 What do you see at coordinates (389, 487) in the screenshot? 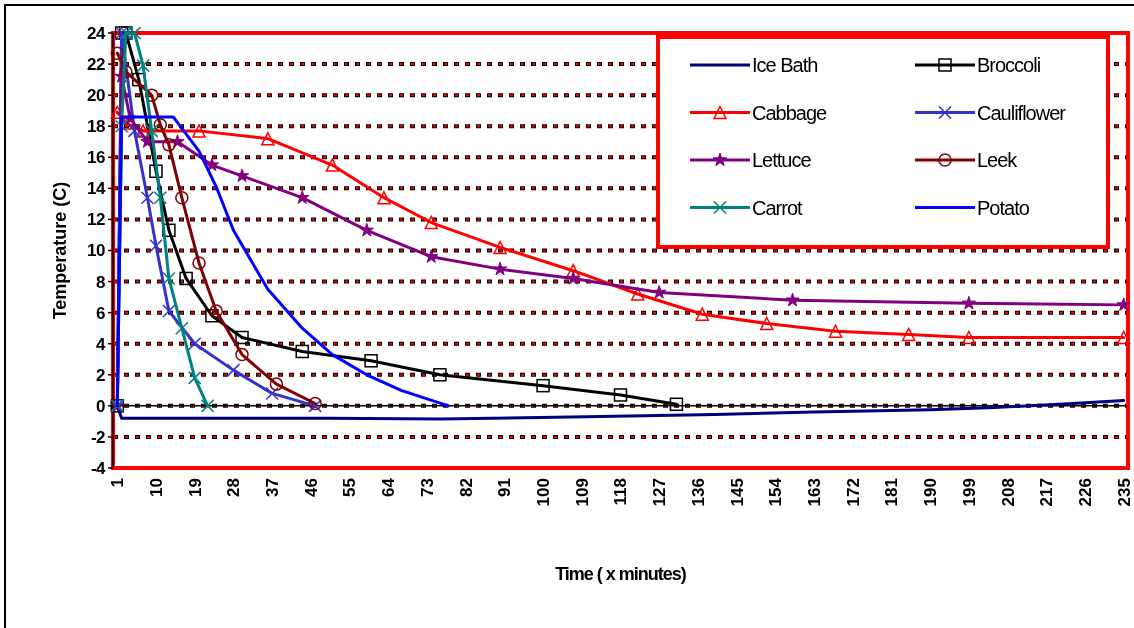
I see `x-tick-label: 64` at bounding box center [389, 487].